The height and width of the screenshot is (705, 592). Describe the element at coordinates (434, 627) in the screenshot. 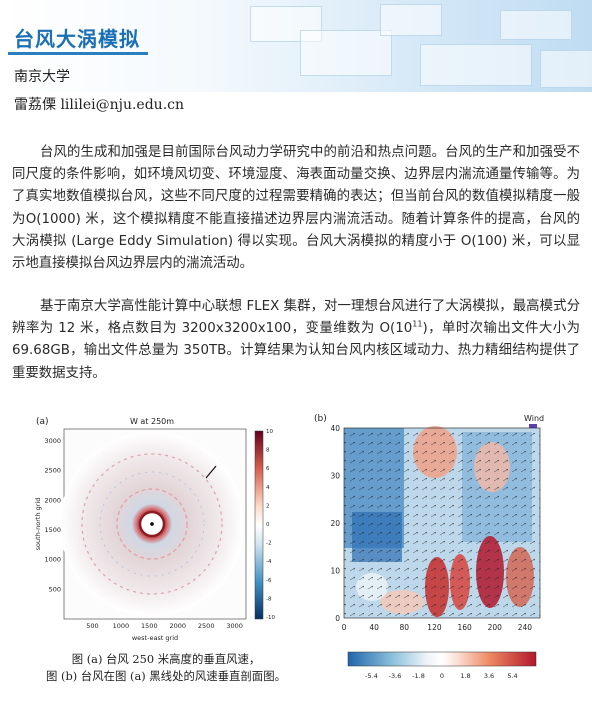

I see `panel-b-x-tick: 120` at that location.